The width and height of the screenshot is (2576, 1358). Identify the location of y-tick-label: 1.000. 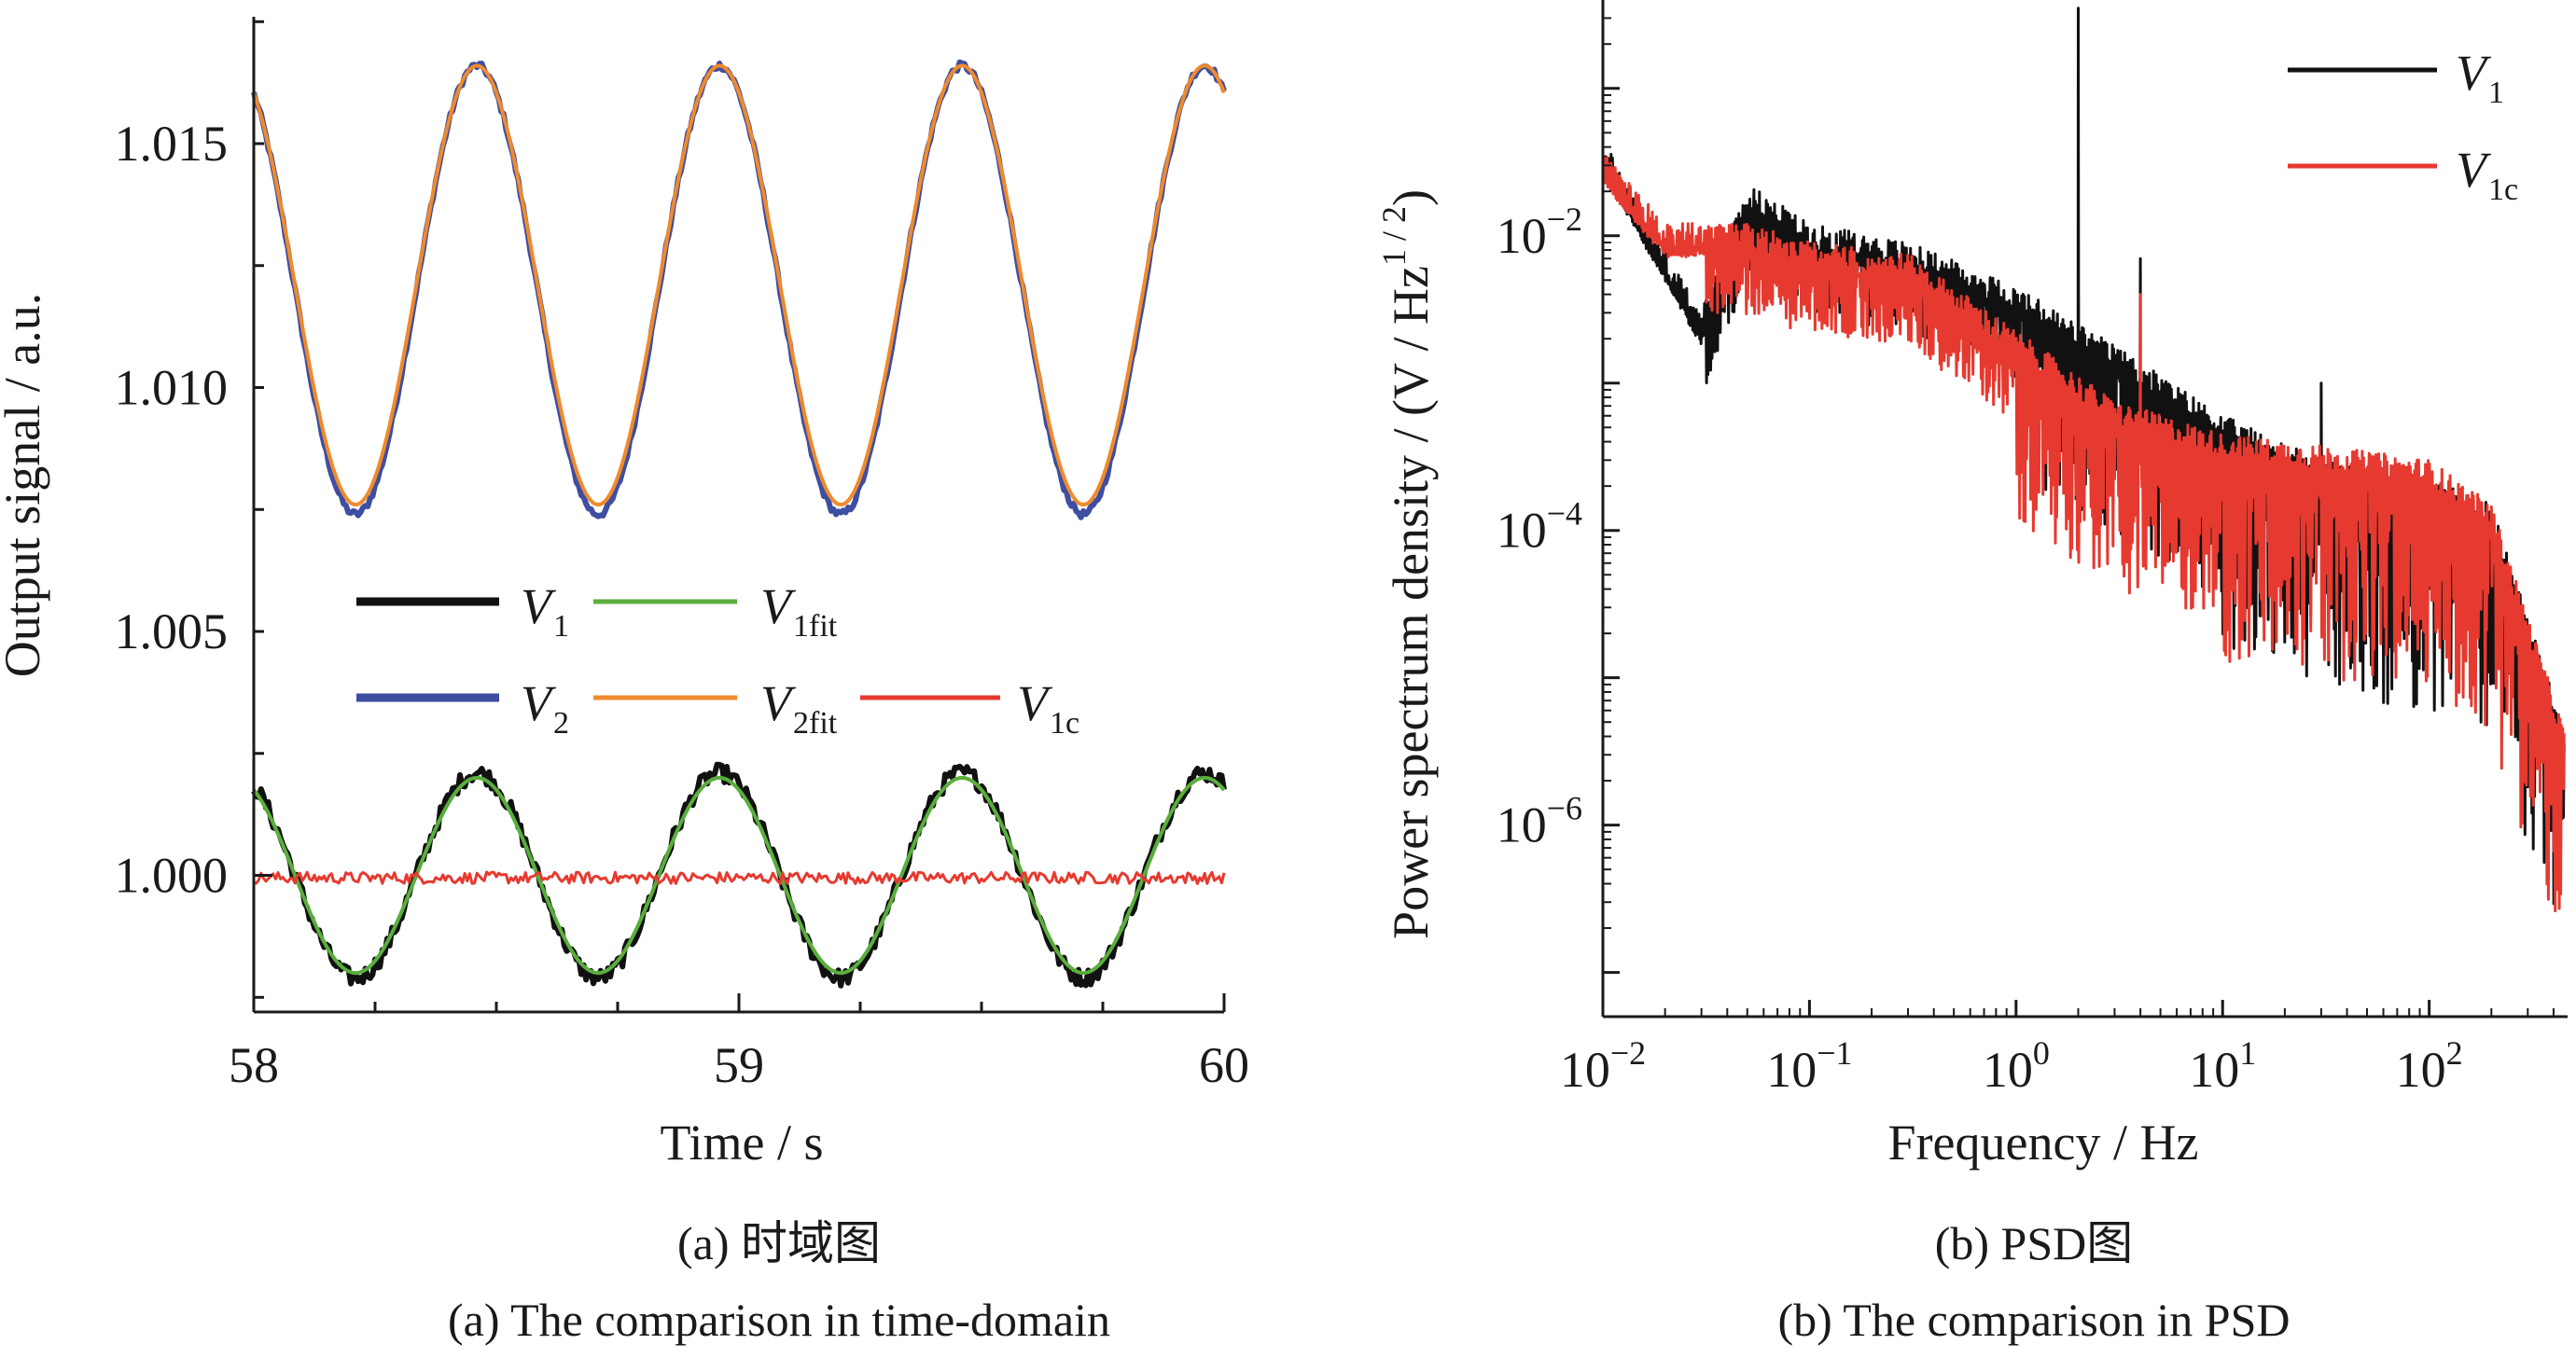
(172, 876).